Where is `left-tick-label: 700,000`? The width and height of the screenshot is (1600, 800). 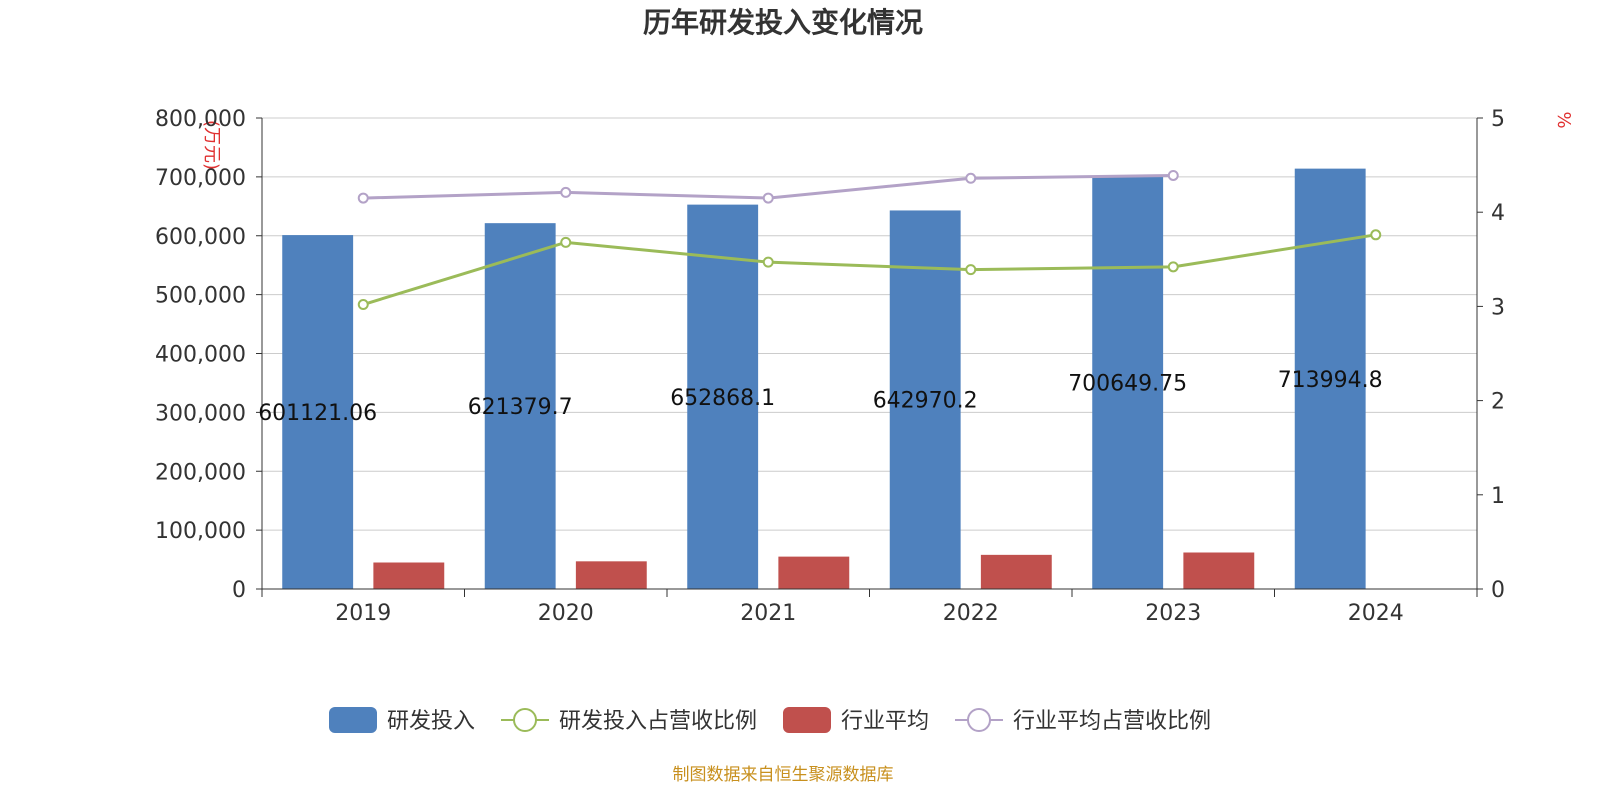
left-tick-label: 700,000 is located at coordinates (200, 178).